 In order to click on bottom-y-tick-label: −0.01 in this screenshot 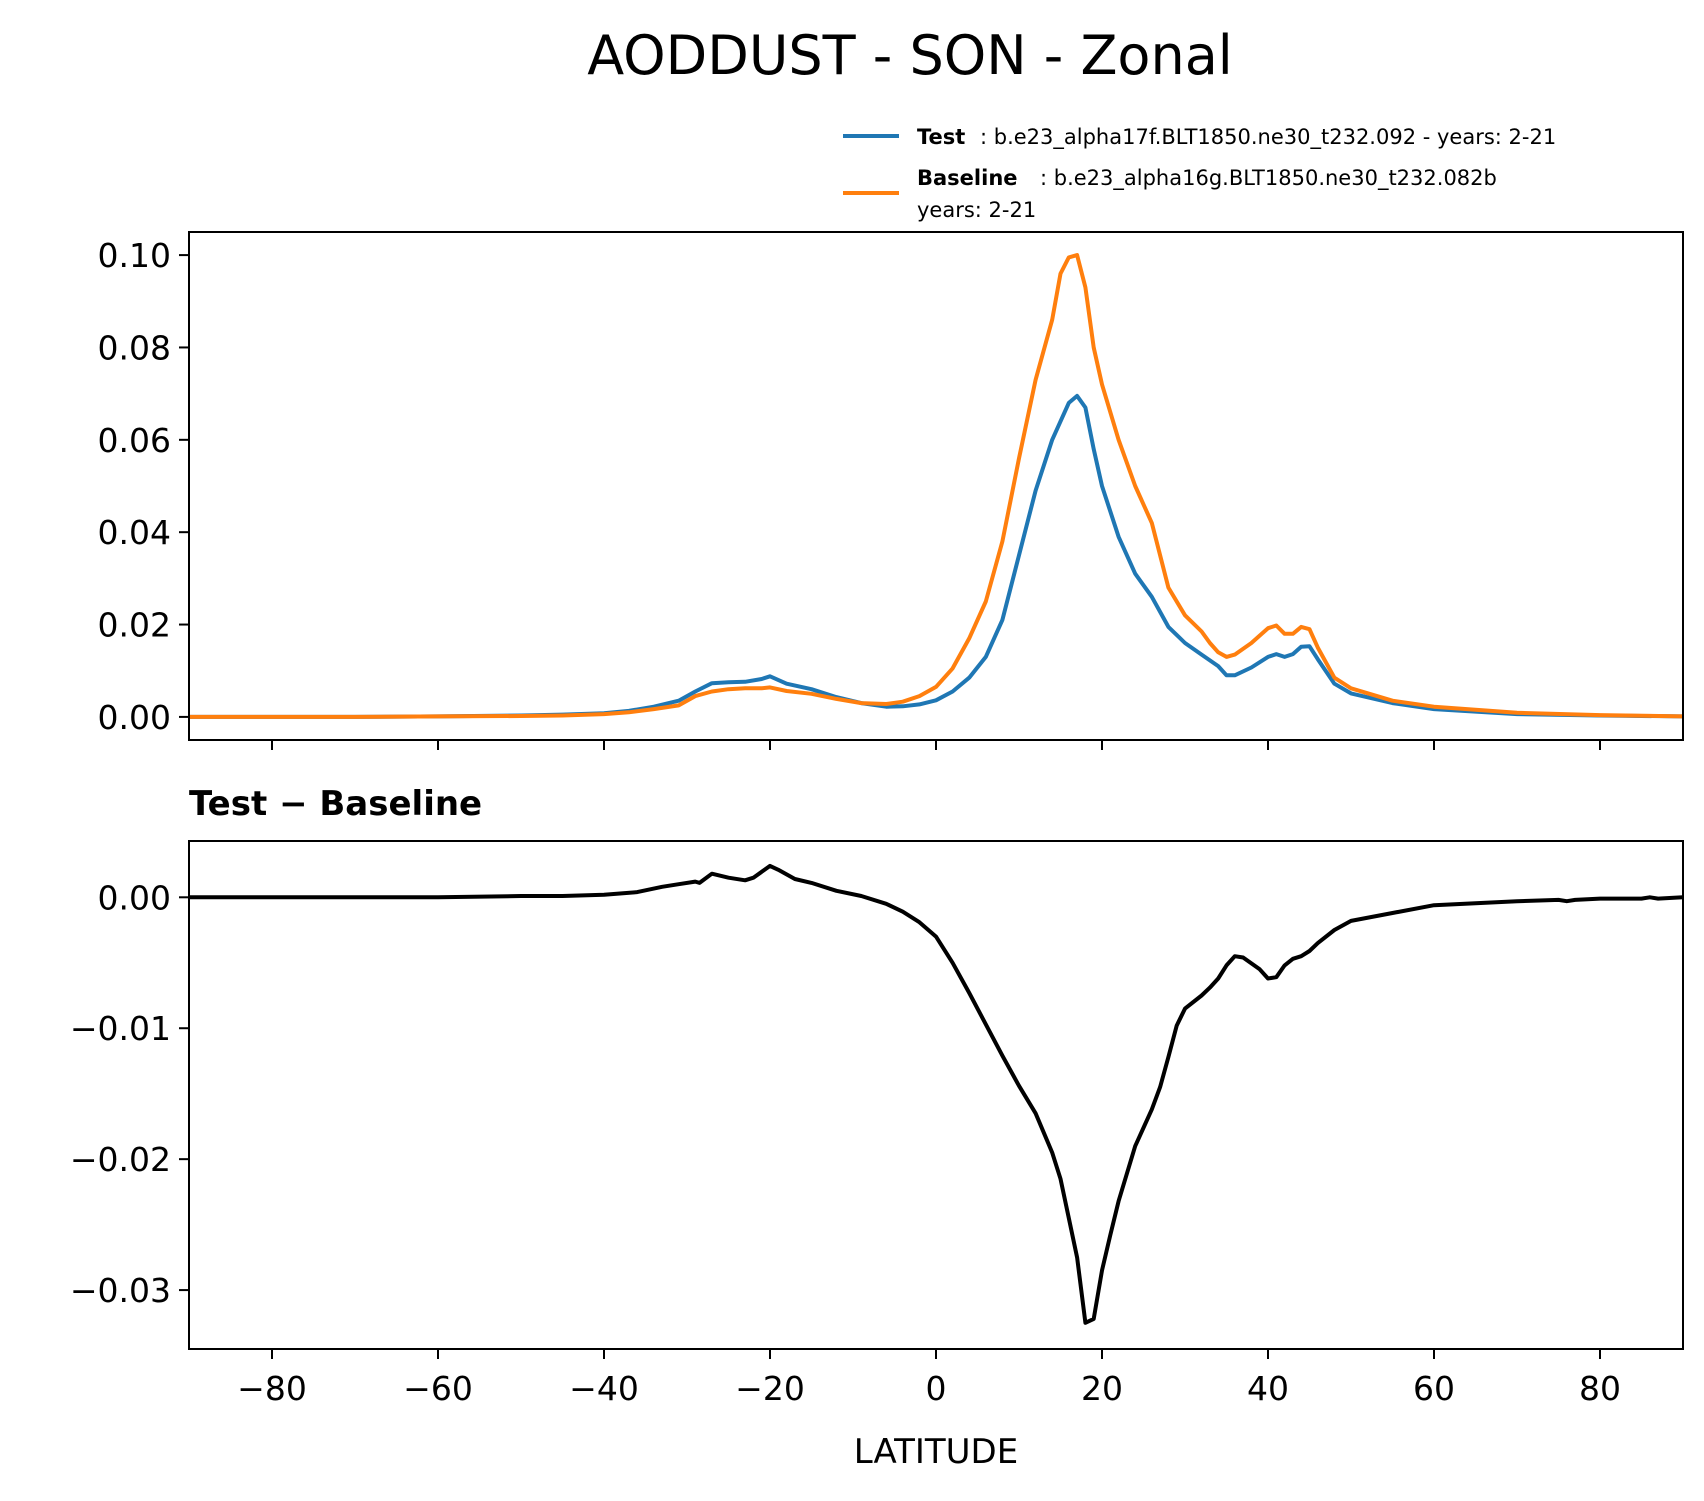, I will do `click(120, 1028)`.